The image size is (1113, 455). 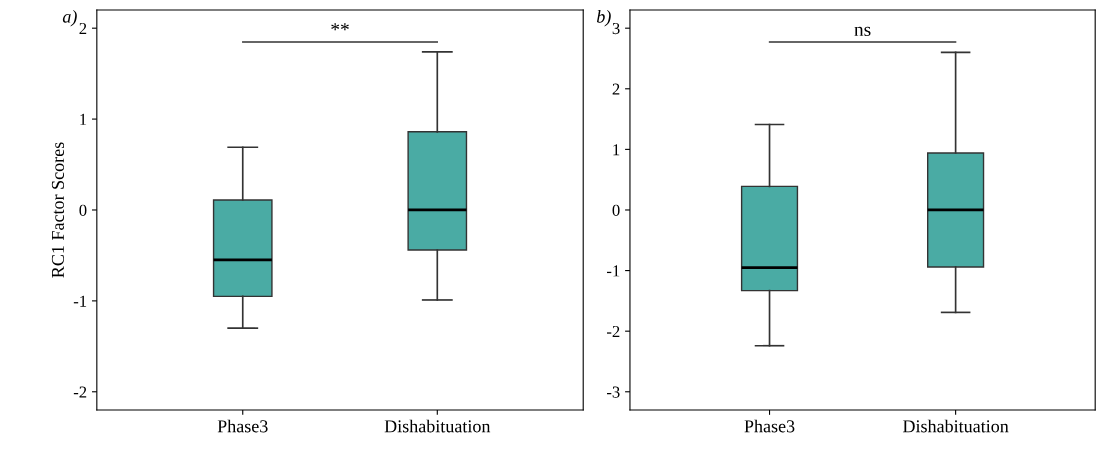 I want to click on chart-title: a), so click(x=69, y=18).